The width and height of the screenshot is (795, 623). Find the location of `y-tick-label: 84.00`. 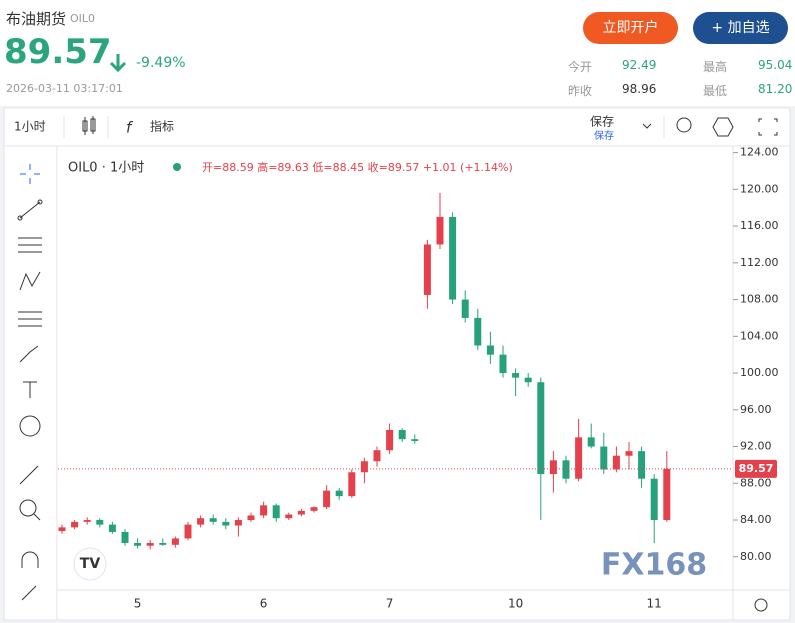

y-tick-label: 84.00 is located at coordinates (756, 519).